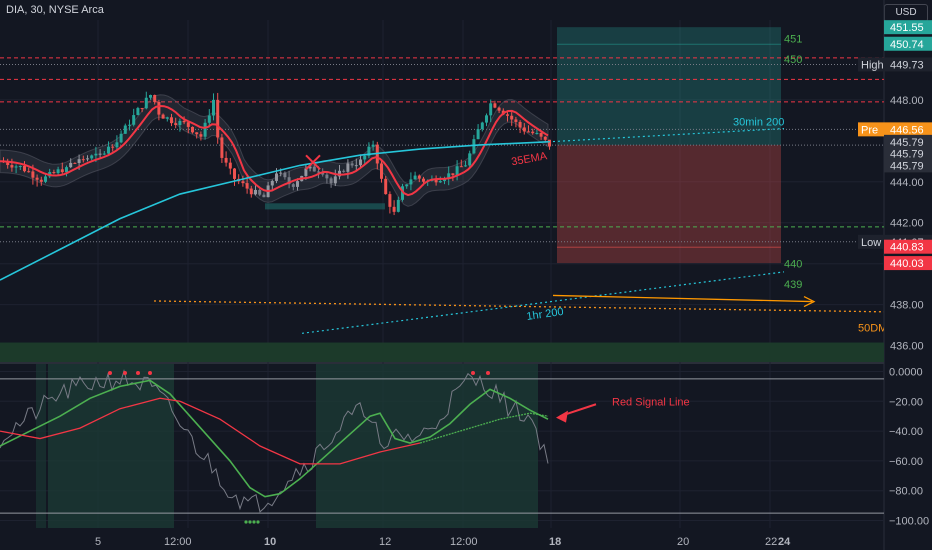 This screenshot has height=550, width=932. What do you see at coordinates (442, 363) in the screenshot?
I see `pane-divider` at bounding box center [442, 363].